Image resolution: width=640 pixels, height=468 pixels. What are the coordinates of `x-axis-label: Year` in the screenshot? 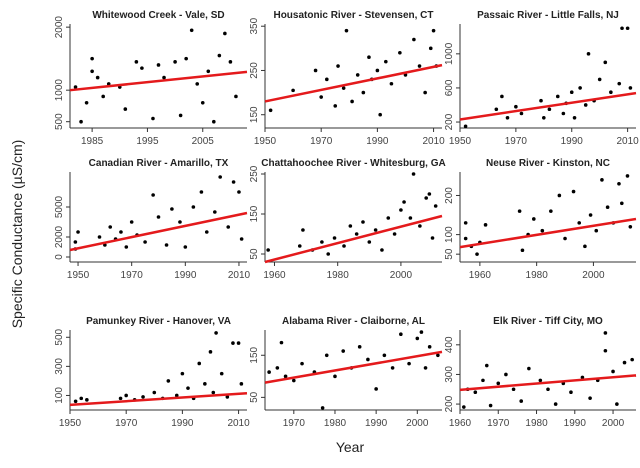 It's located at (350, 447).